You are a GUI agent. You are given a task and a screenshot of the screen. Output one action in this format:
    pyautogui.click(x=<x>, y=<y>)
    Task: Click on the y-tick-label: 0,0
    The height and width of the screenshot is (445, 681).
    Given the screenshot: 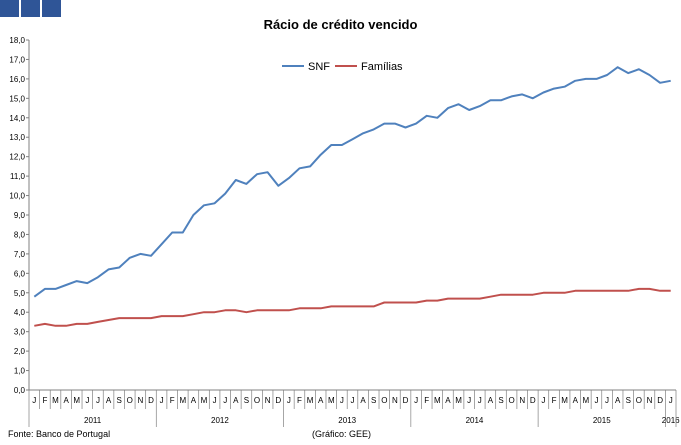 What is the action you would take?
    pyautogui.click(x=20, y=390)
    